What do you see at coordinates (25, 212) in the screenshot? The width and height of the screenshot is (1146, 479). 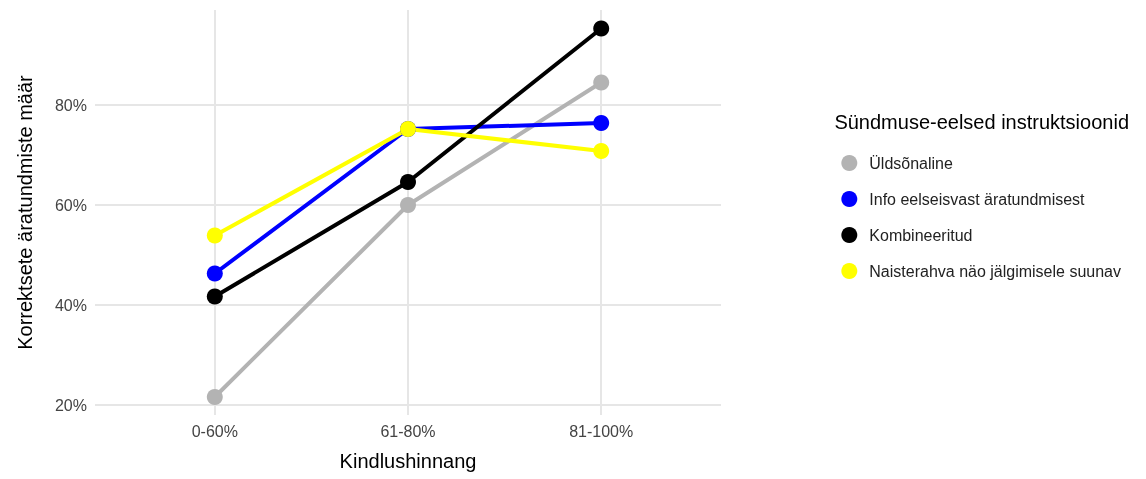 I see `y-axis-title: Korrektsete äratundmiste määr` at bounding box center [25, 212].